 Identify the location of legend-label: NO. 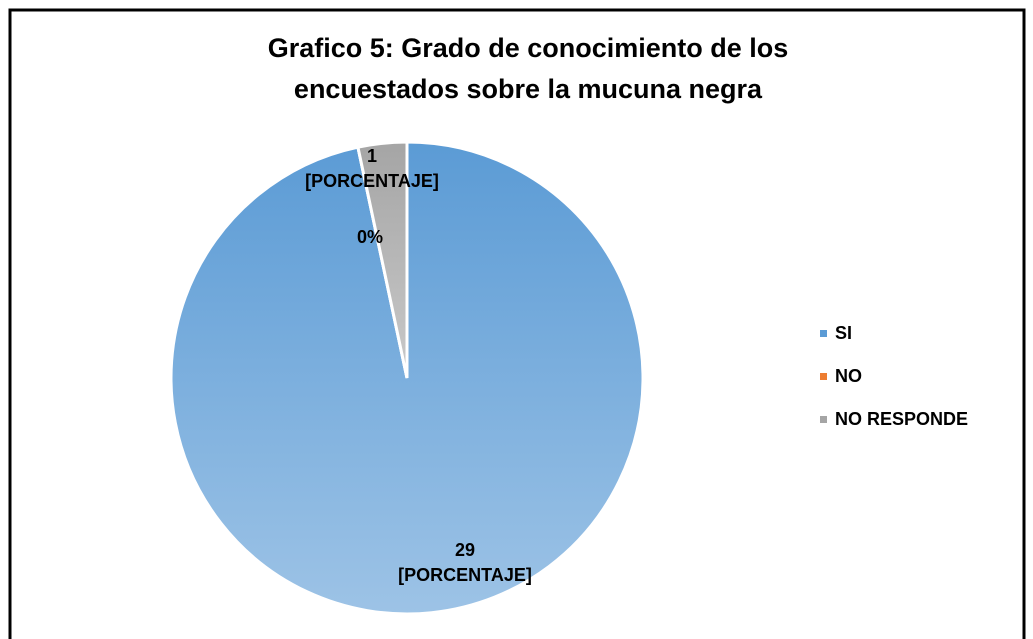
(848, 376).